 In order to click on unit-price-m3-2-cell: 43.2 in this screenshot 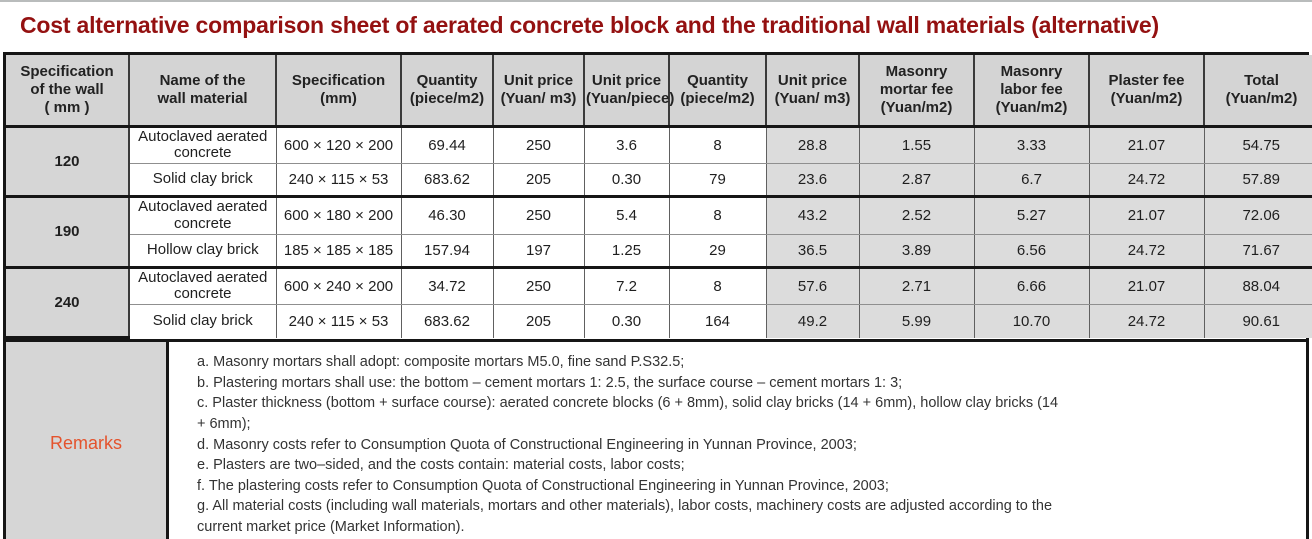, I will do `click(813, 215)`.